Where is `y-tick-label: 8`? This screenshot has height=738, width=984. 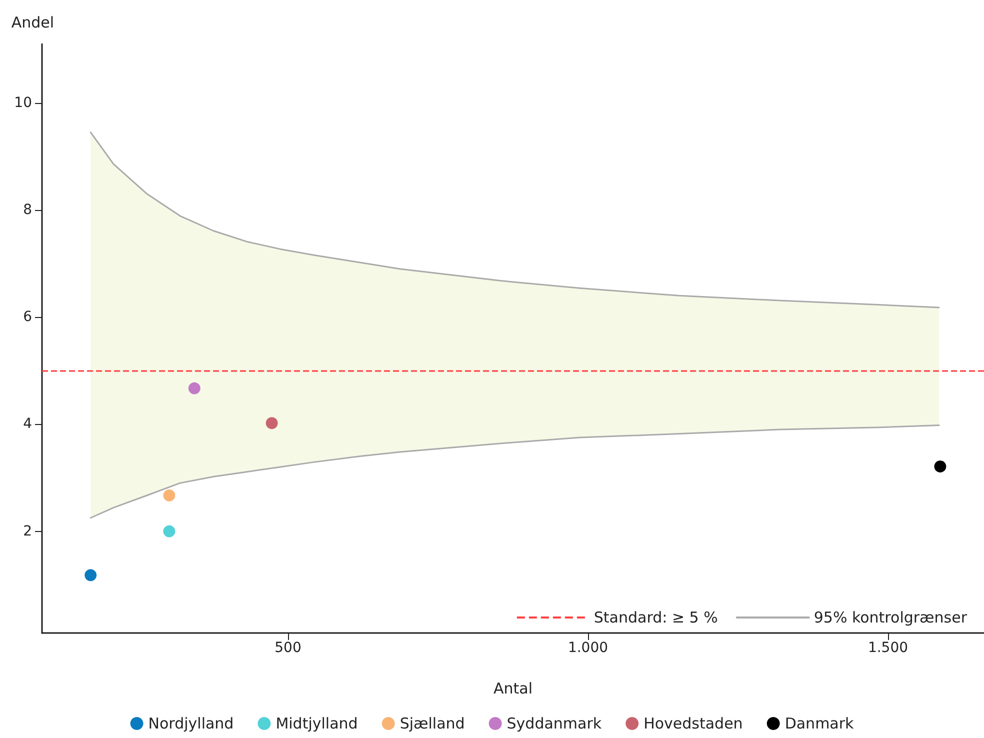 y-tick-label: 8 is located at coordinates (27, 210).